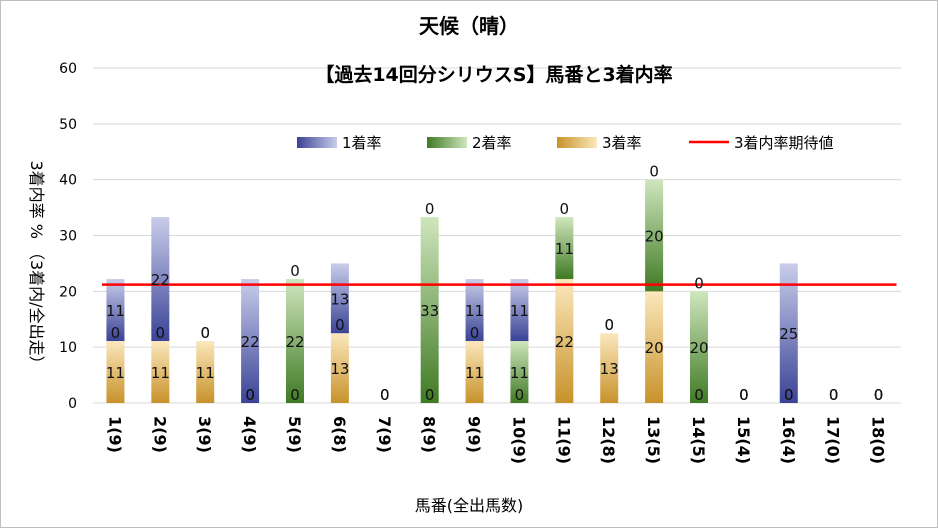  I want to click on x-tick-label: 5(9), so click(294, 434).